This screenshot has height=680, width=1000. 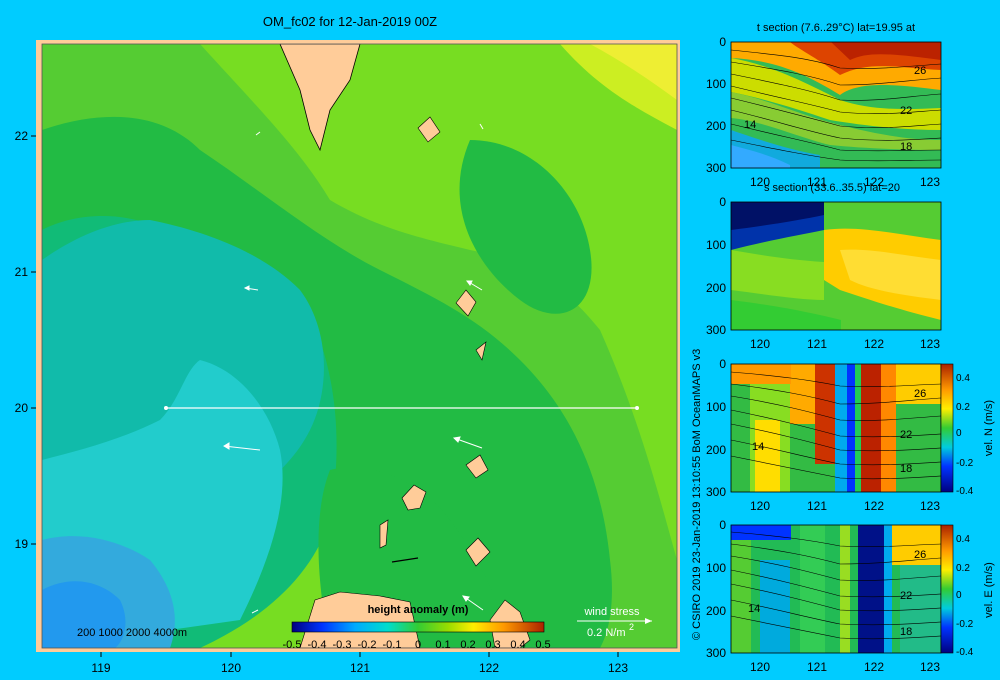 What do you see at coordinates (360, 668) in the screenshot?
I see `x-tick: 121` at bounding box center [360, 668].